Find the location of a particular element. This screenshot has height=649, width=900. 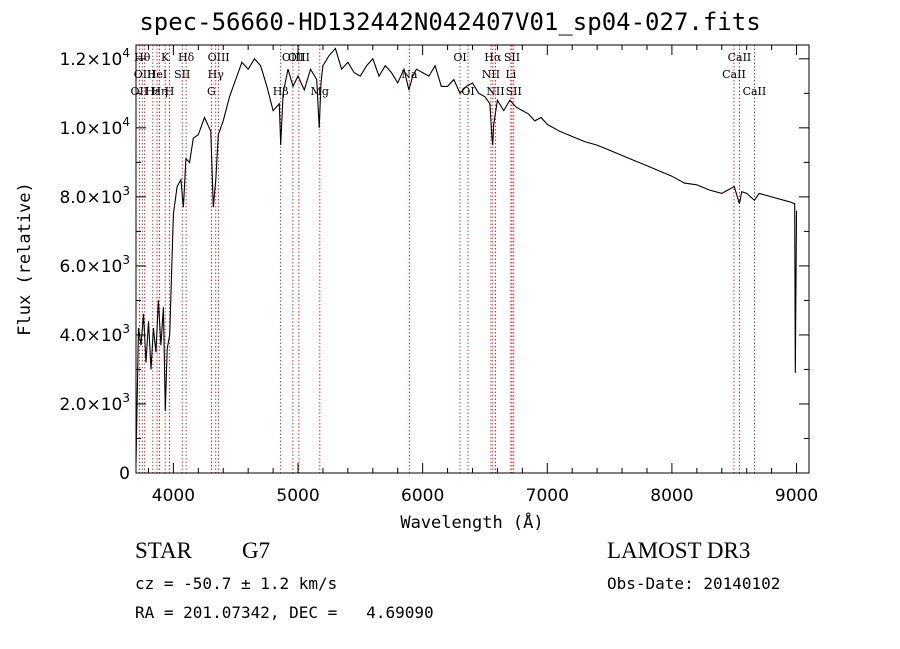

line-marker-label: HeI is located at coordinates (157, 74).